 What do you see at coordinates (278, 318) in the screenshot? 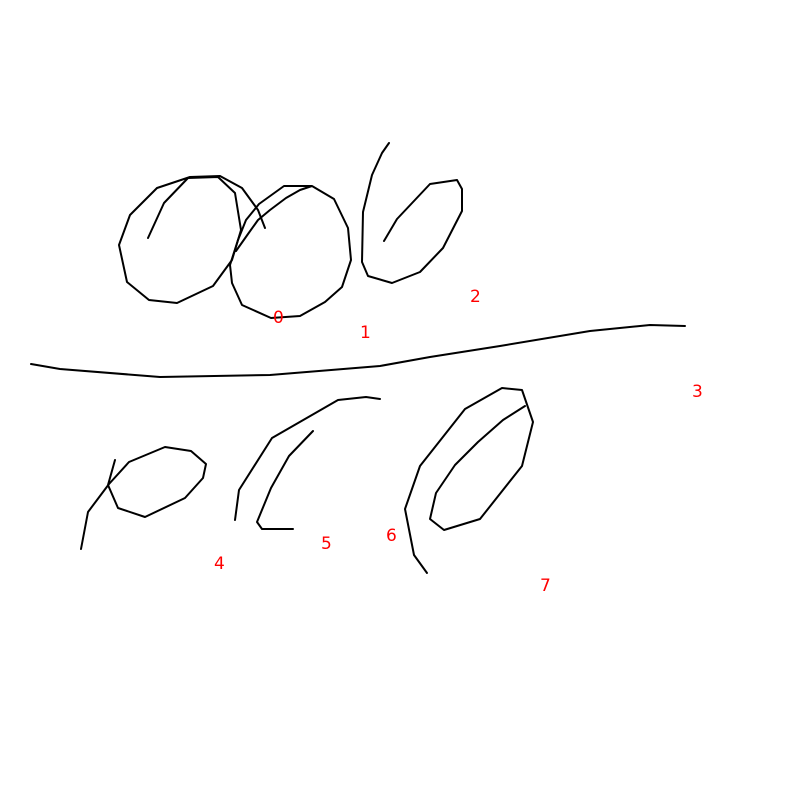
I see `label-0: 0` at bounding box center [278, 318].